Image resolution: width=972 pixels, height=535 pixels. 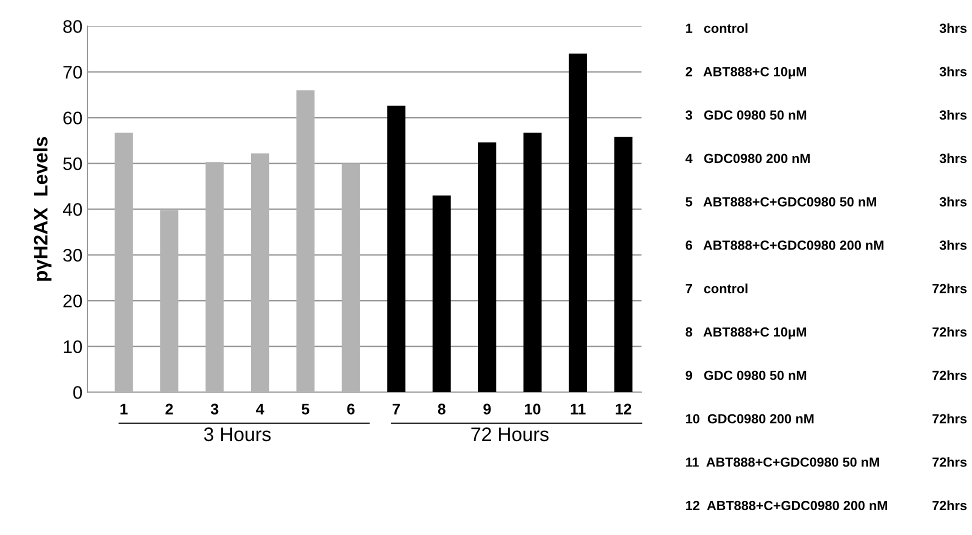 What do you see at coordinates (532, 409) in the screenshot?
I see `x-tick-label: 10` at bounding box center [532, 409].